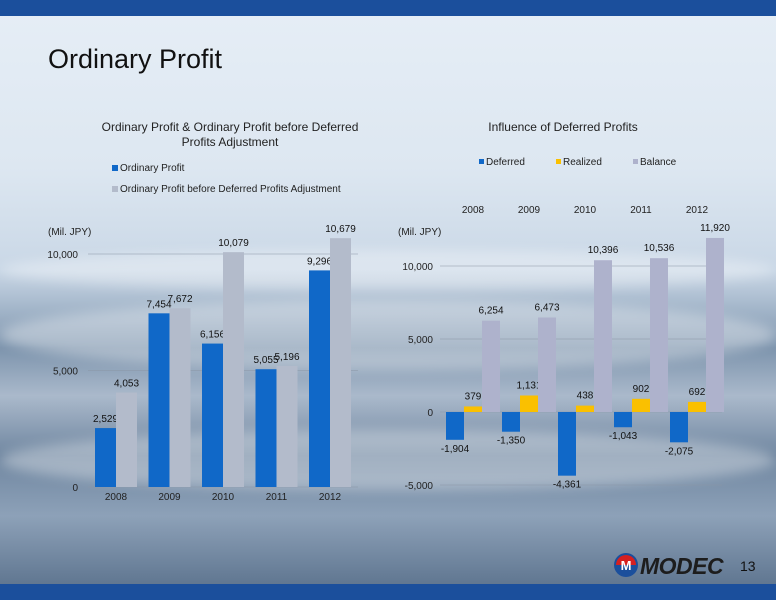  What do you see at coordinates (658, 162) in the screenshot?
I see `legend-label: Balance` at bounding box center [658, 162].